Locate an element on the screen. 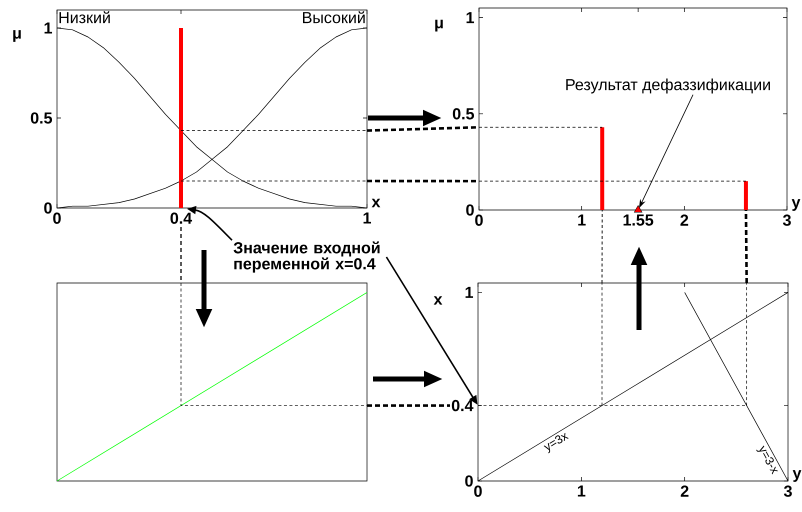 Image resolution: width=802 pixels, height=512 pixels. x-axis-title: x is located at coordinates (376, 203).